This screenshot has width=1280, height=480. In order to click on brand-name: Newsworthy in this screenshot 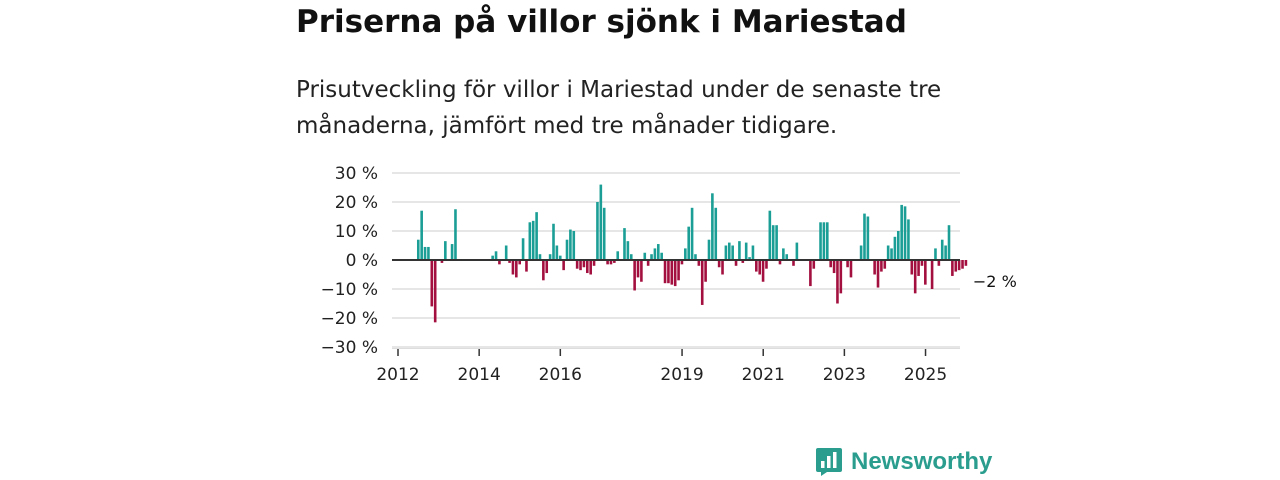, I will do `click(922, 461)`.